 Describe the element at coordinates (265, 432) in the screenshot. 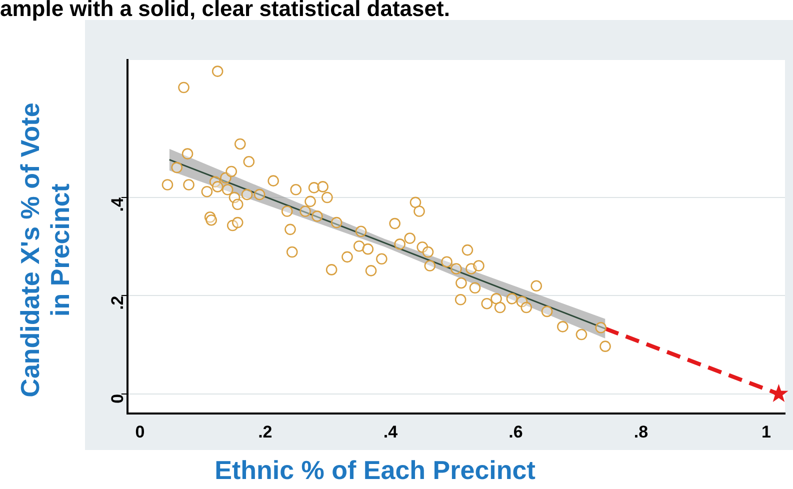

I see `x-tick-label: .2` at that location.